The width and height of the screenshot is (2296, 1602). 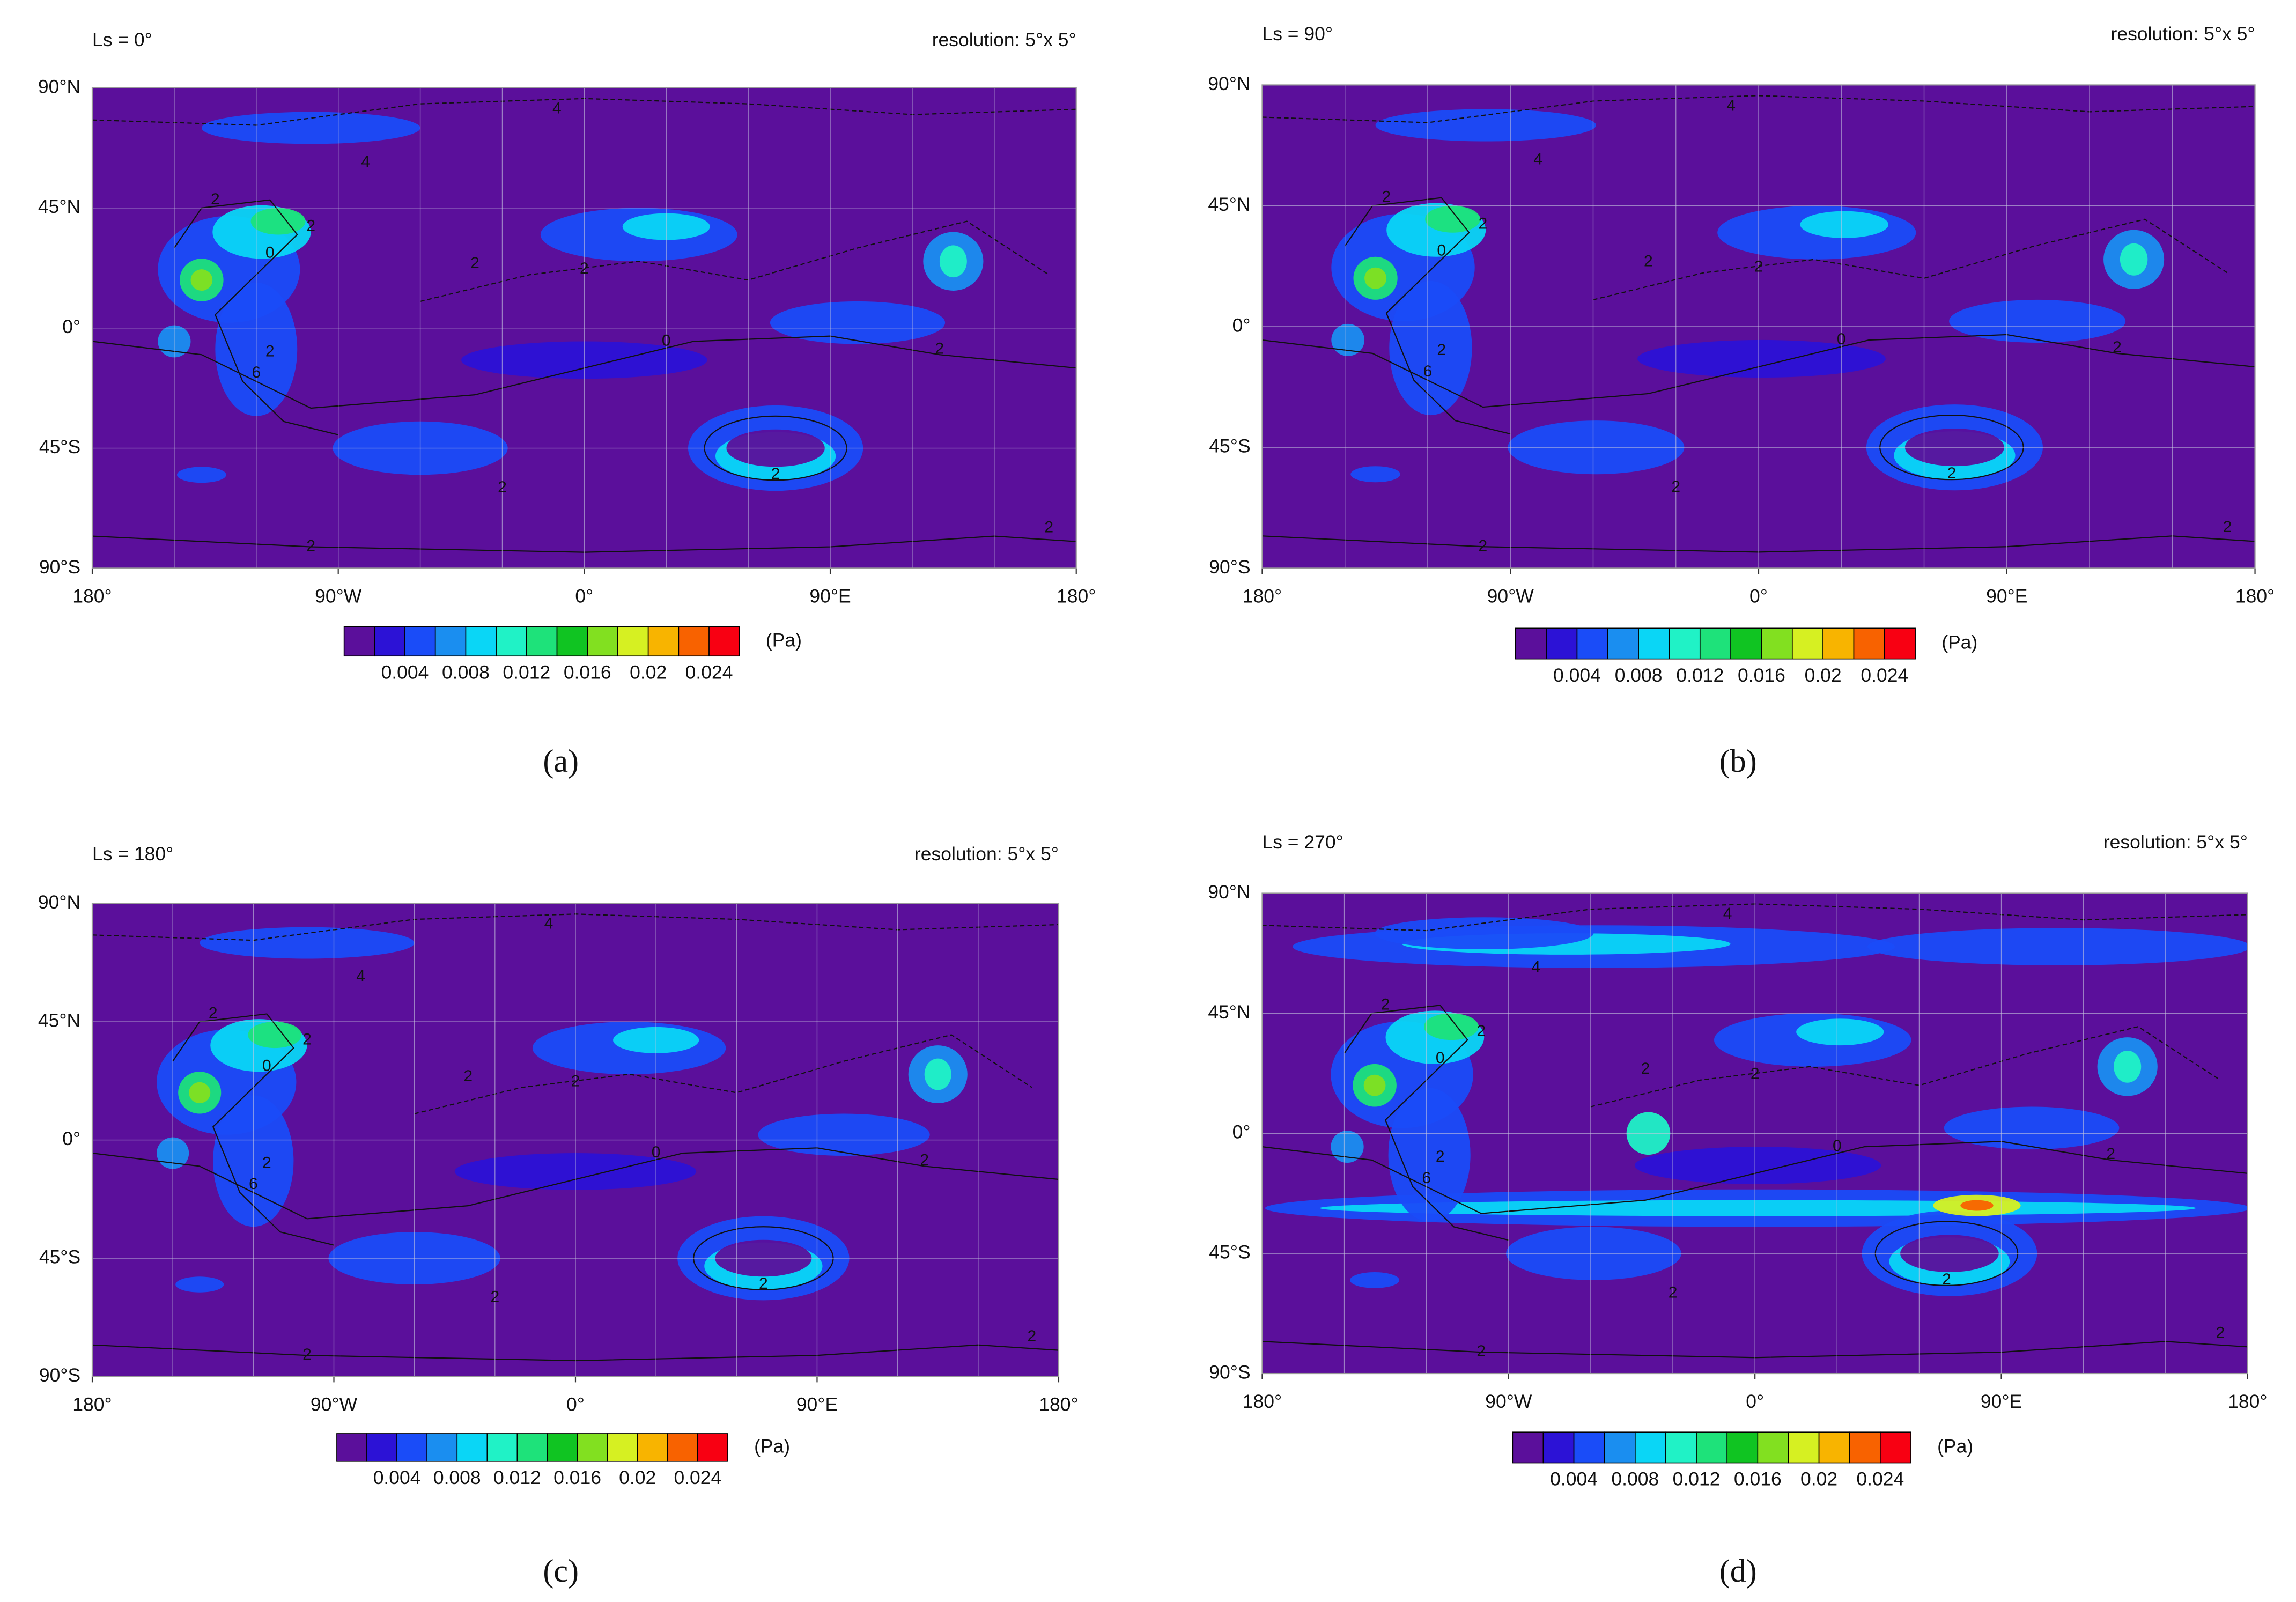 I want to click on colorbar-tick-label: 0.016, so click(x=1761, y=675).